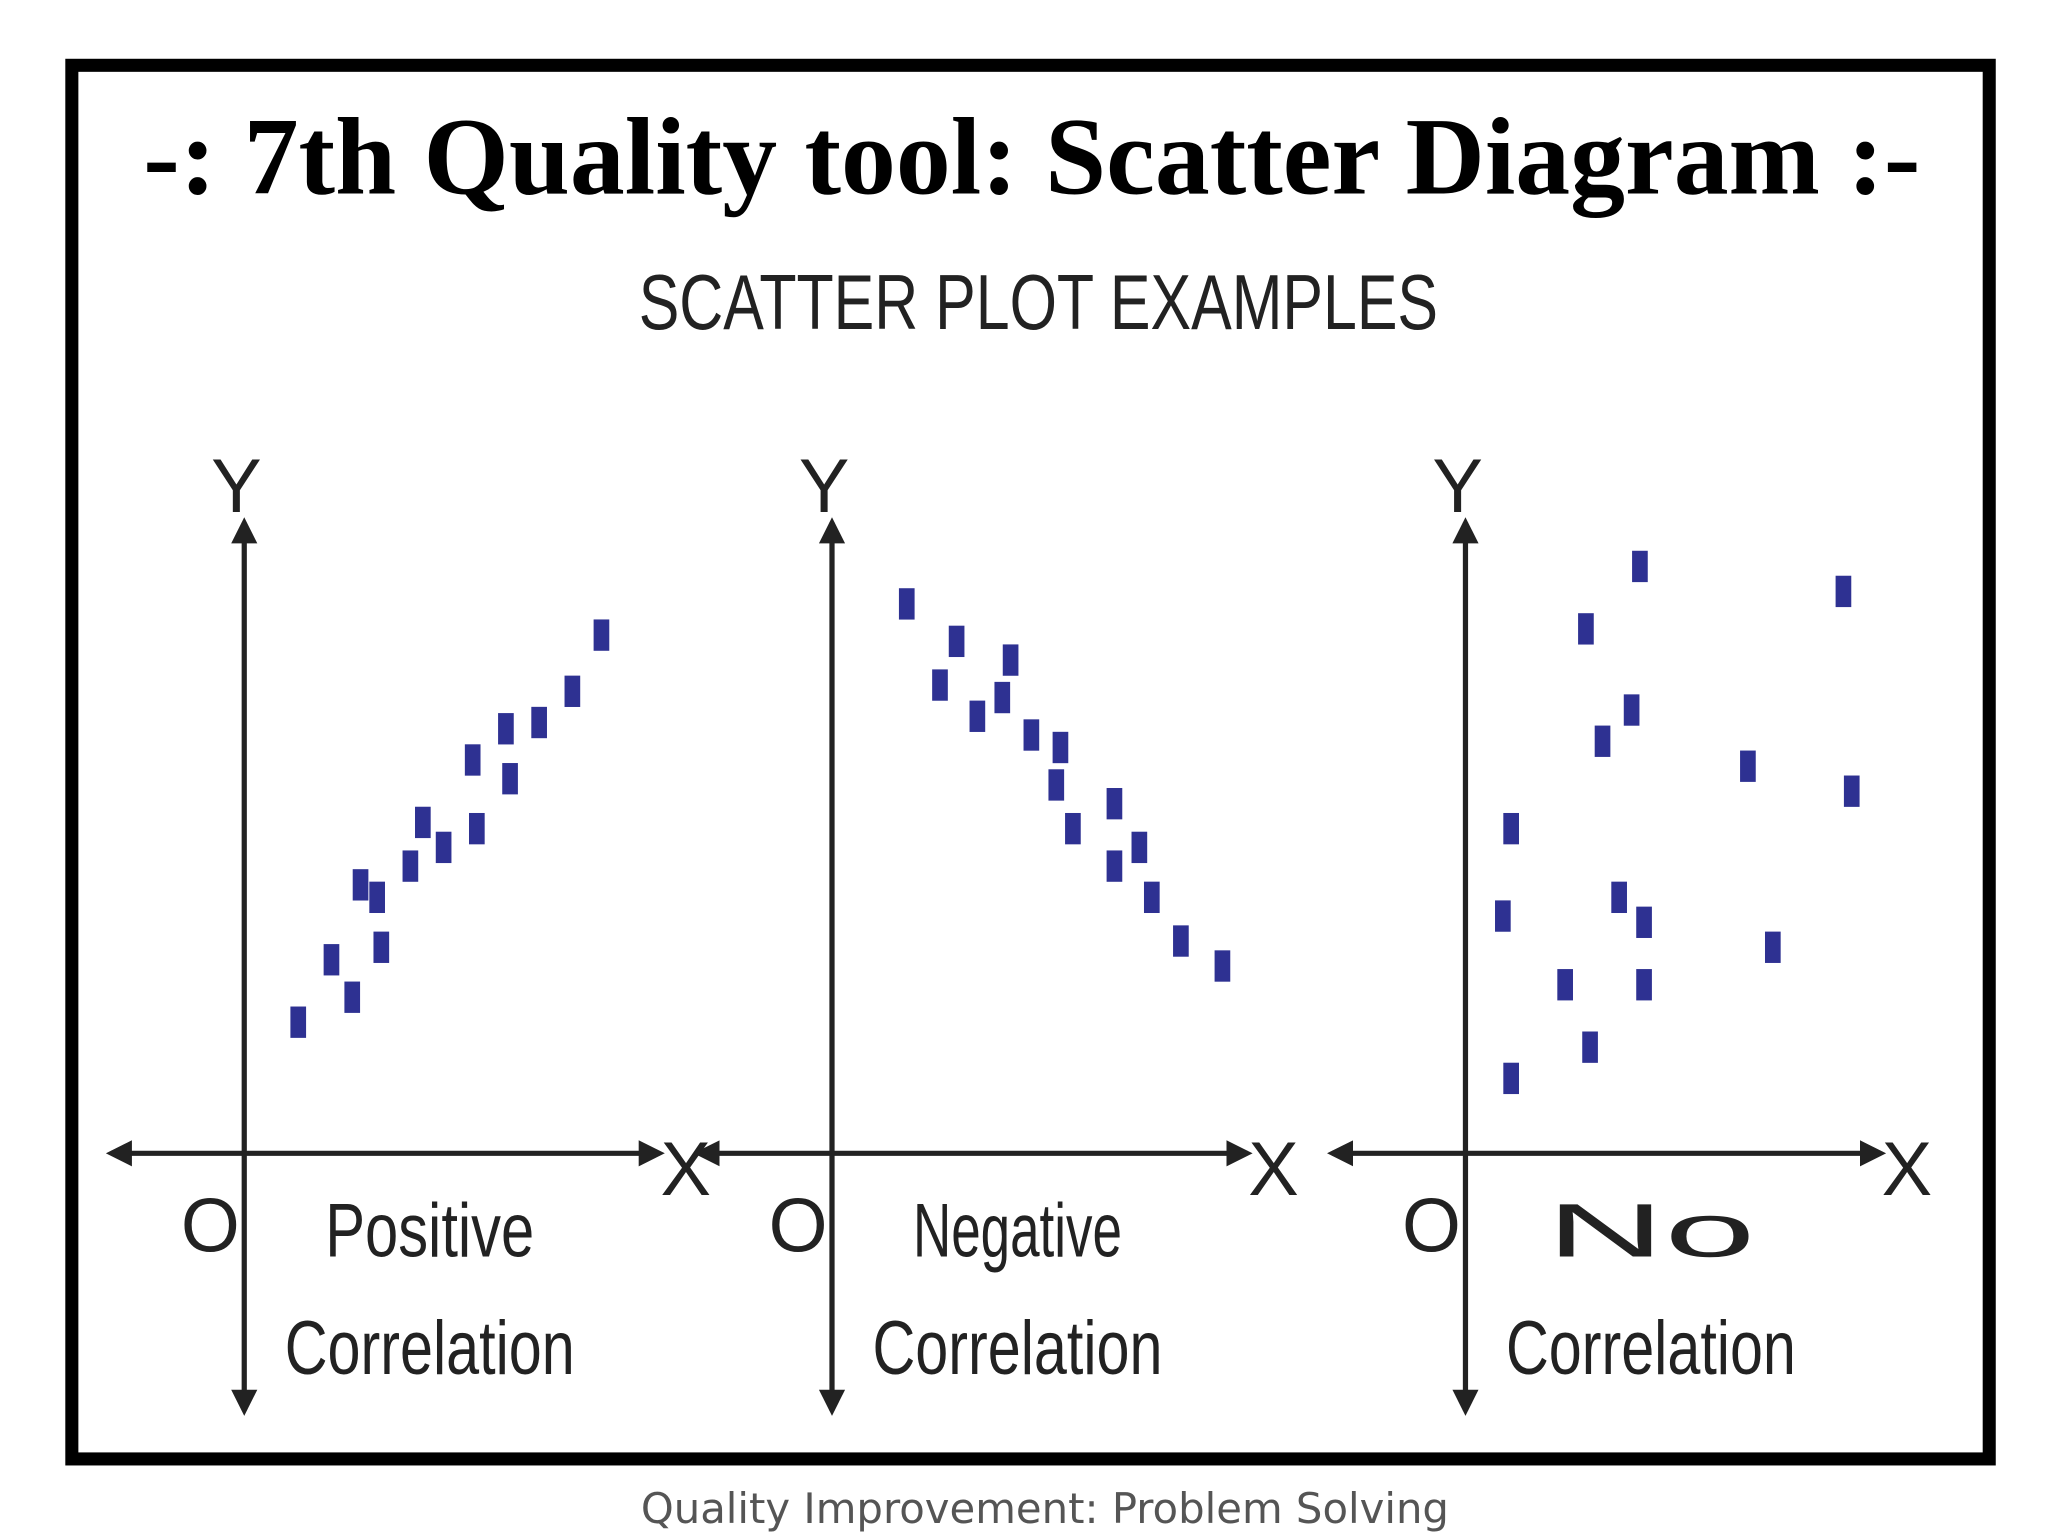 Image resolution: width=2048 pixels, height=1536 pixels. What do you see at coordinates (1045, 1508) in the screenshot?
I see `footer: Quality Improvement: Problem Solving` at bounding box center [1045, 1508].